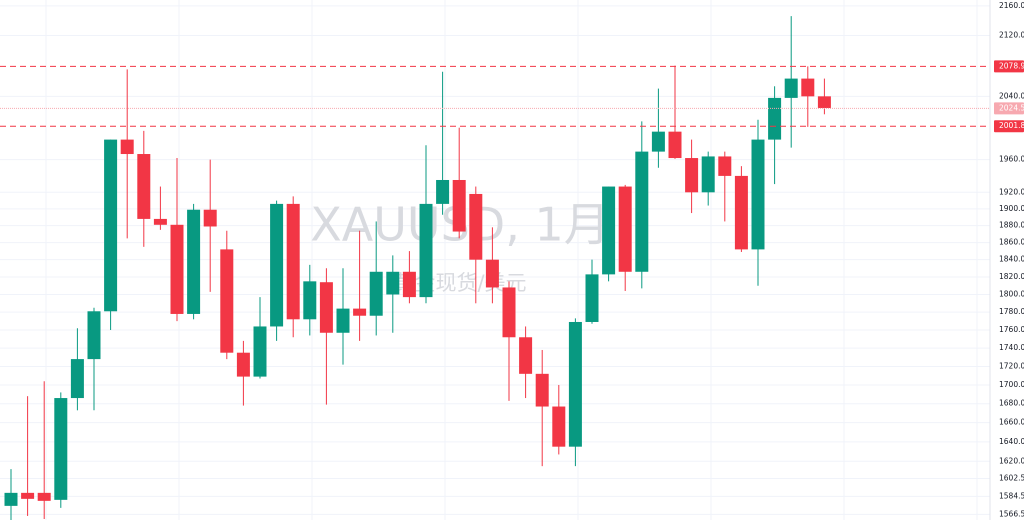 Image resolution: width=1024 pixels, height=520 pixels. I want to click on y-tick-label: 1660.00, so click(1011, 422).